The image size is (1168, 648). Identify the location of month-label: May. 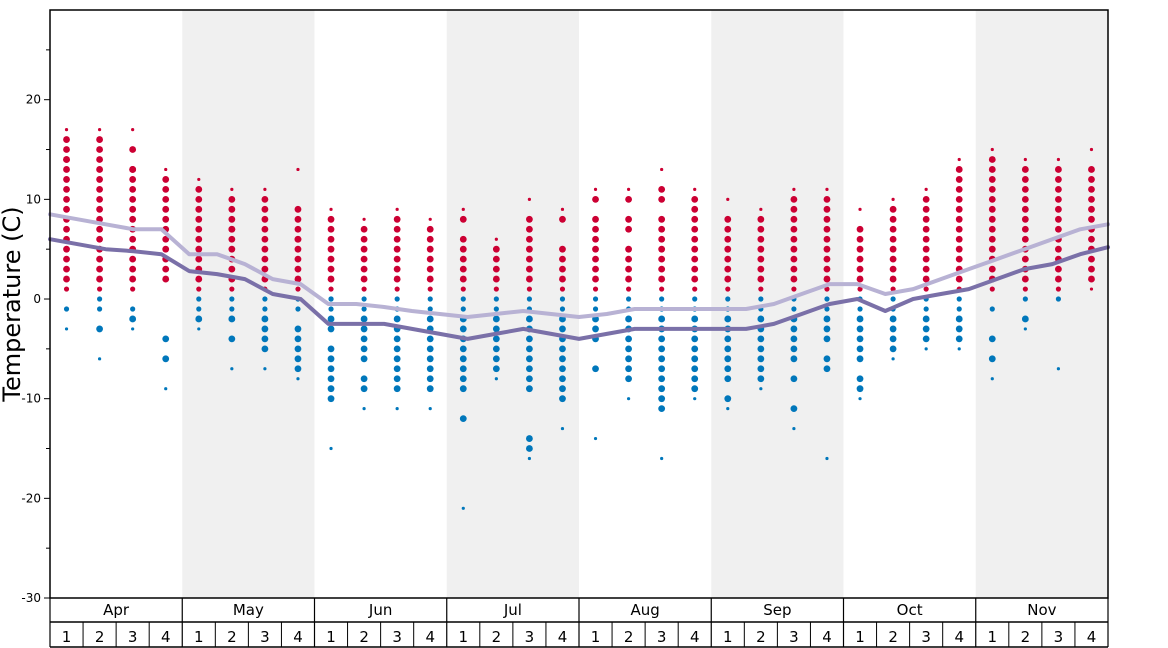
(248, 610).